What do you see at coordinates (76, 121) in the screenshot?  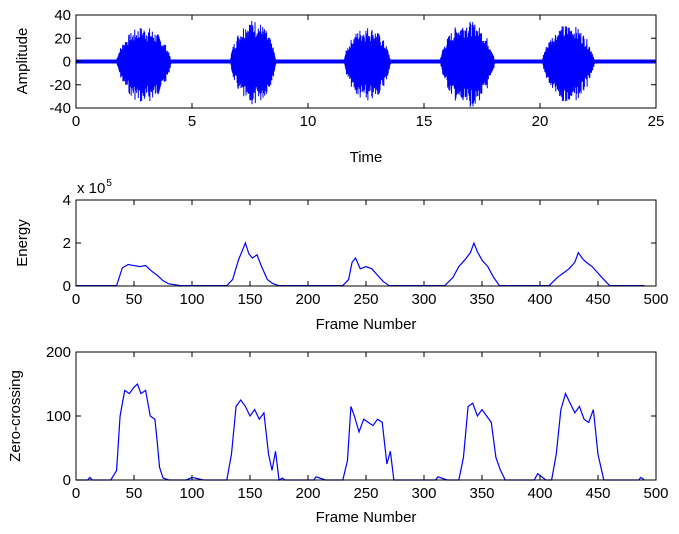 I see `waveform-x-tick-label: 0` at bounding box center [76, 121].